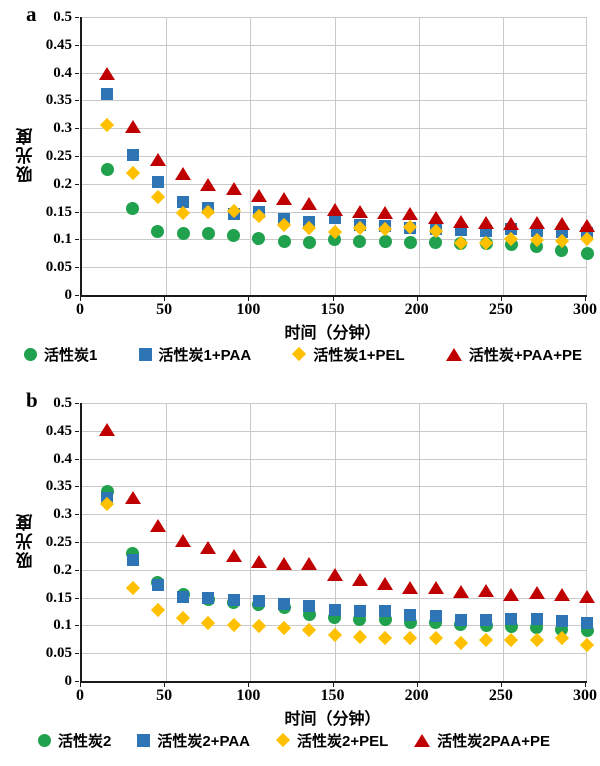 The height and width of the screenshot is (766, 600). Describe the element at coordinates (193, 740) in the screenshot. I see `legend-item: 活性炭2+PAA` at that location.